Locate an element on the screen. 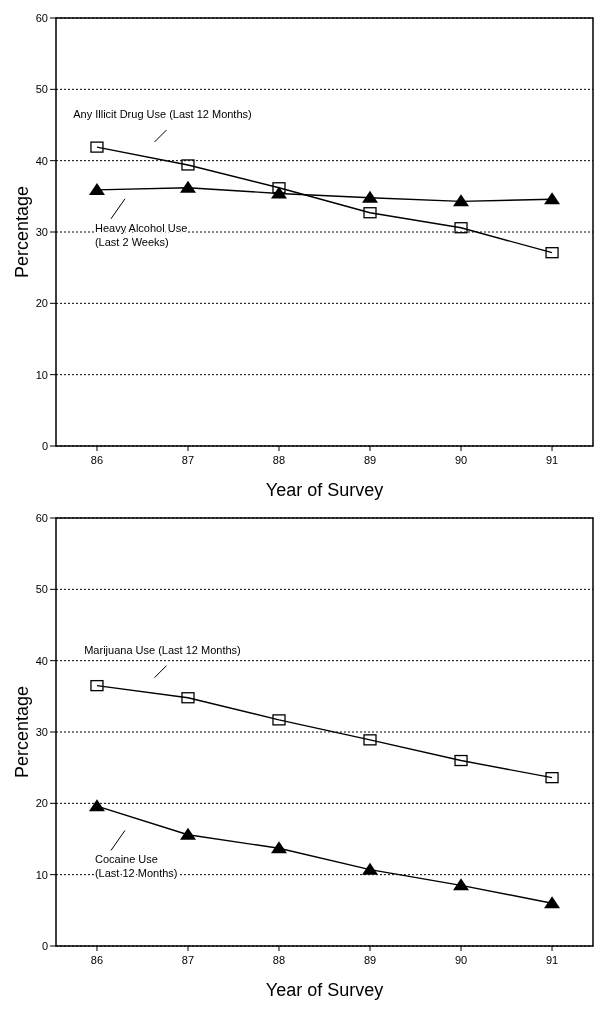 The height and width of the screenshot is (1020, 607). legend-label: Heavy Alcohol Use (Last 2 Weeks) is located at coordinates (141, 234).